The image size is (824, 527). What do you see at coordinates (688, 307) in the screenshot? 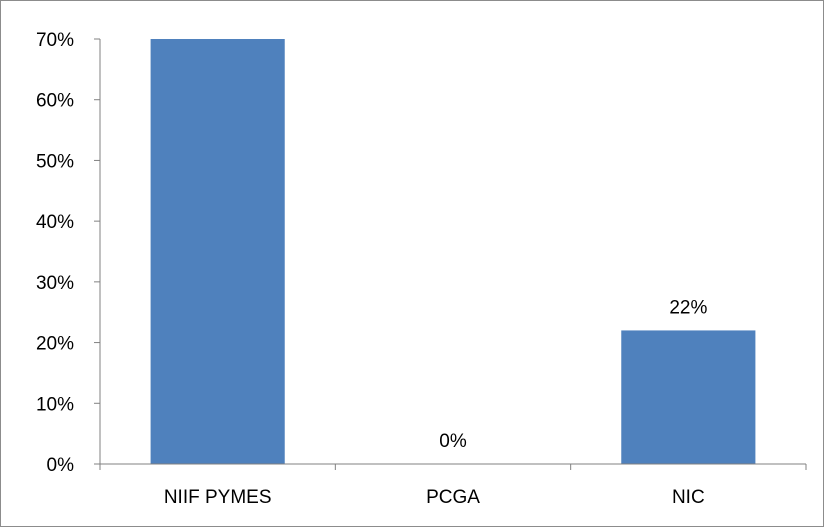
I see `data-label: 22%` at bounding box center [688, 307].